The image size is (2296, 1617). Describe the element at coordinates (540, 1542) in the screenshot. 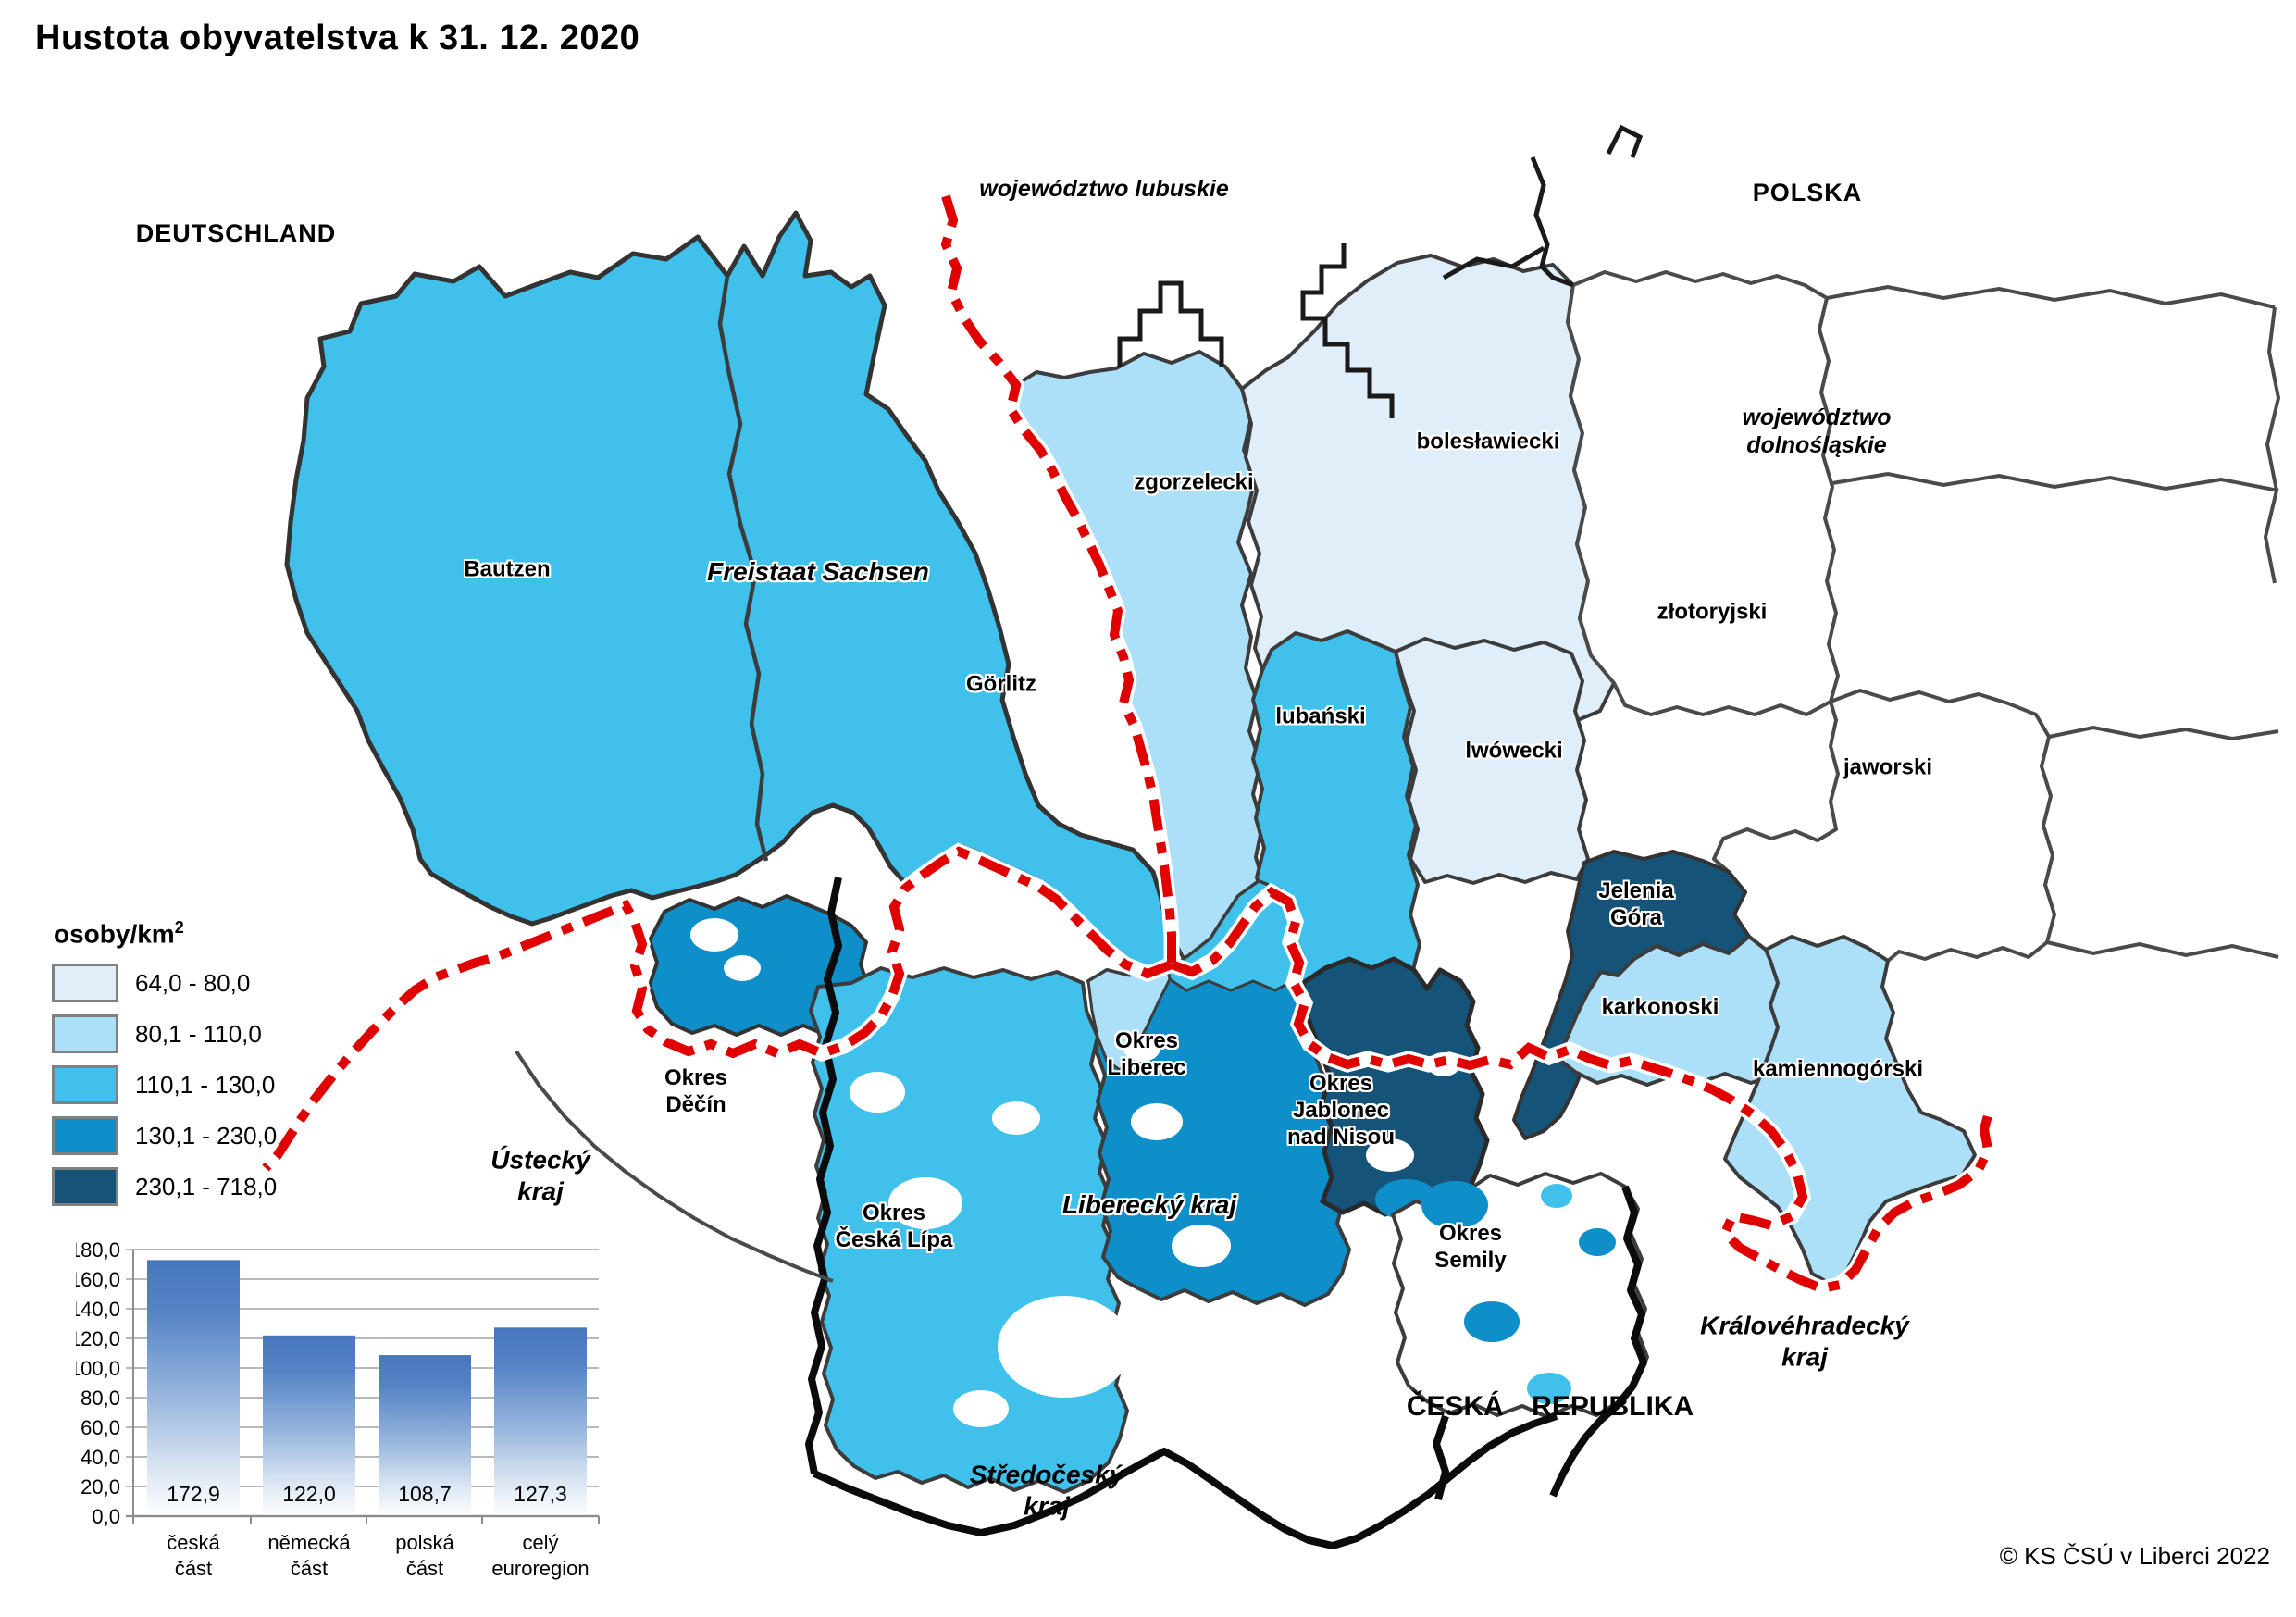

I see `svg-text: celý` at that location.